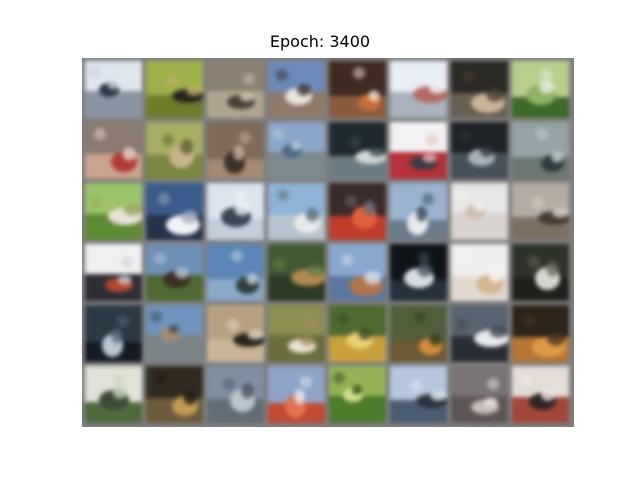 The image size is (640, 480). I want to click on figure-title: Epoch: 3400, so click(320, 41).